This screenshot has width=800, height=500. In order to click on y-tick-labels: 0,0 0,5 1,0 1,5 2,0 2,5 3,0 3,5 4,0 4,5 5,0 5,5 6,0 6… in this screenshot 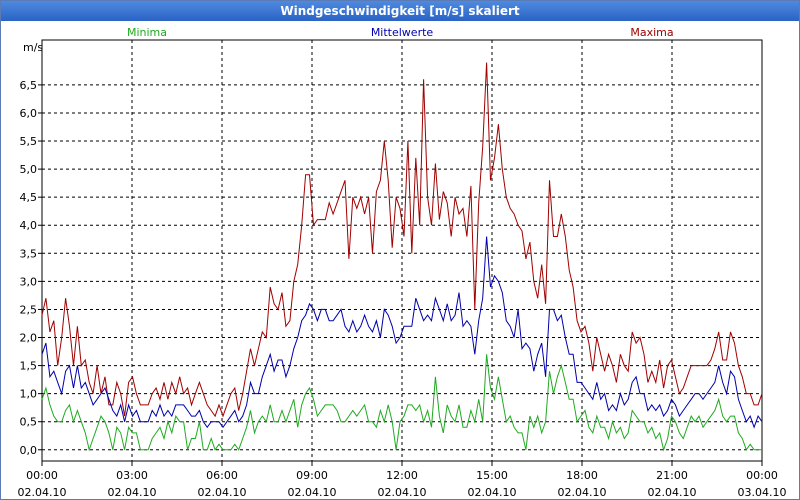, I will do `click(29, 268)`.